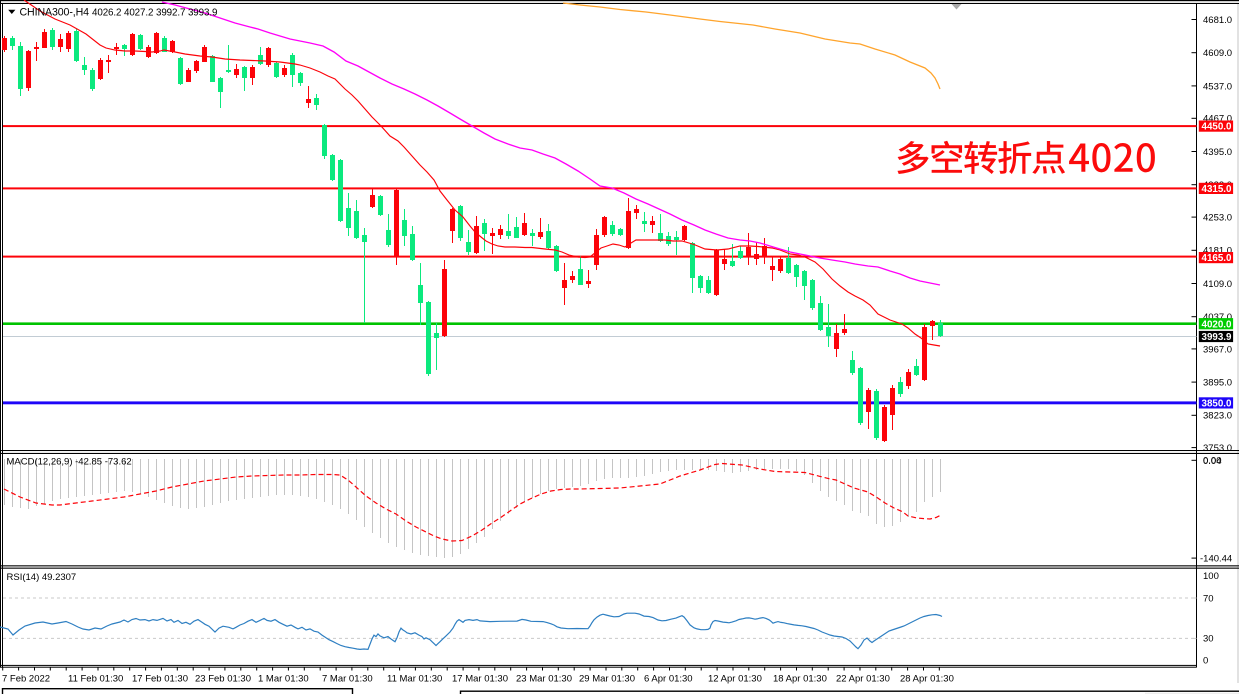  What do you see at coordinates (1217, 349) in the screenshot?
I see `svg-text: 3967.0` at bounding box center [1217, 349].